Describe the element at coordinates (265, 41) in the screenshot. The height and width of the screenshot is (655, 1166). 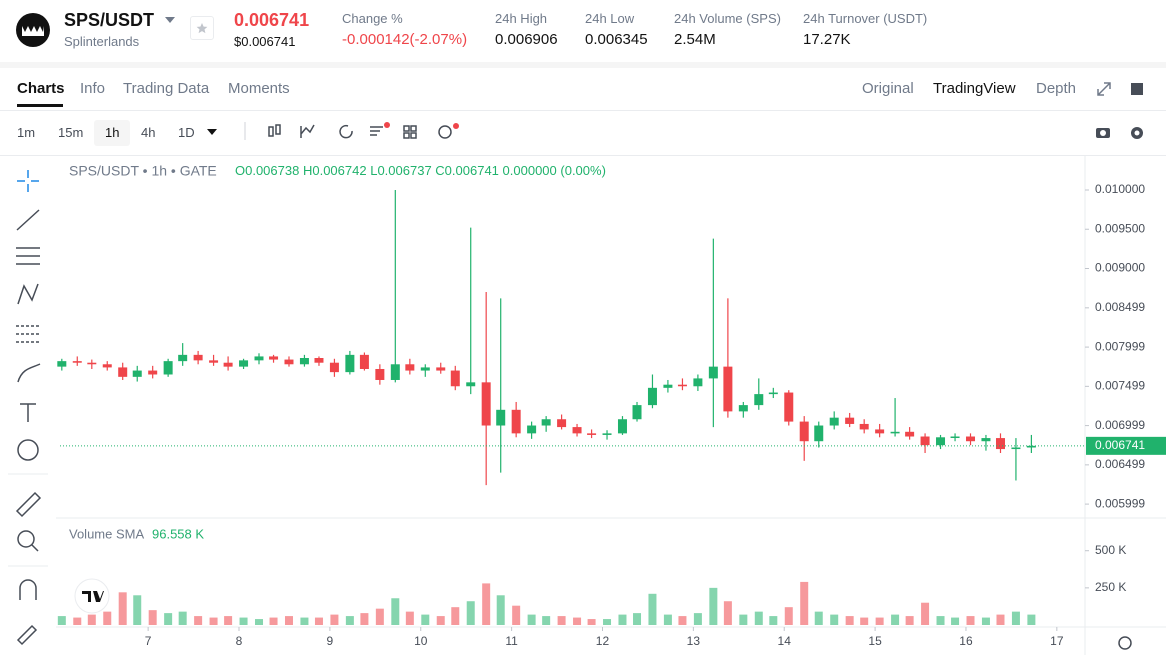
I see `price-usd: $0.006741` at that location.